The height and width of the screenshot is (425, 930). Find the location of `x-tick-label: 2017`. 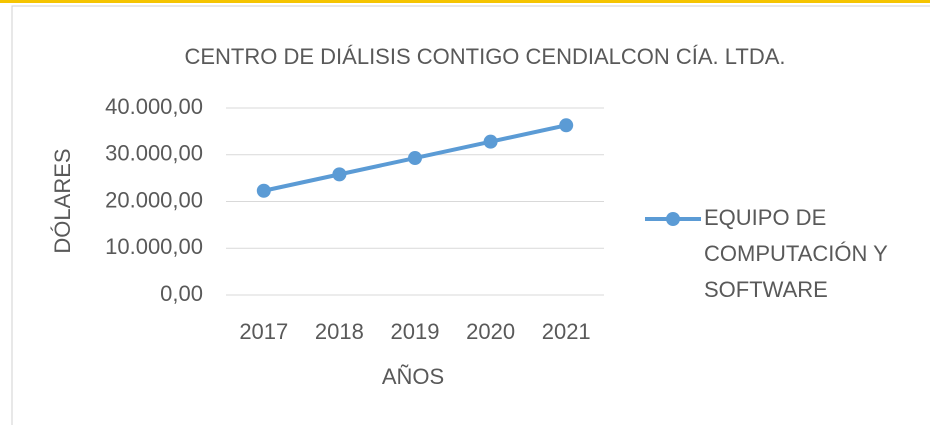

x-tick-label: 2017 is located at coordinates (263, 331).